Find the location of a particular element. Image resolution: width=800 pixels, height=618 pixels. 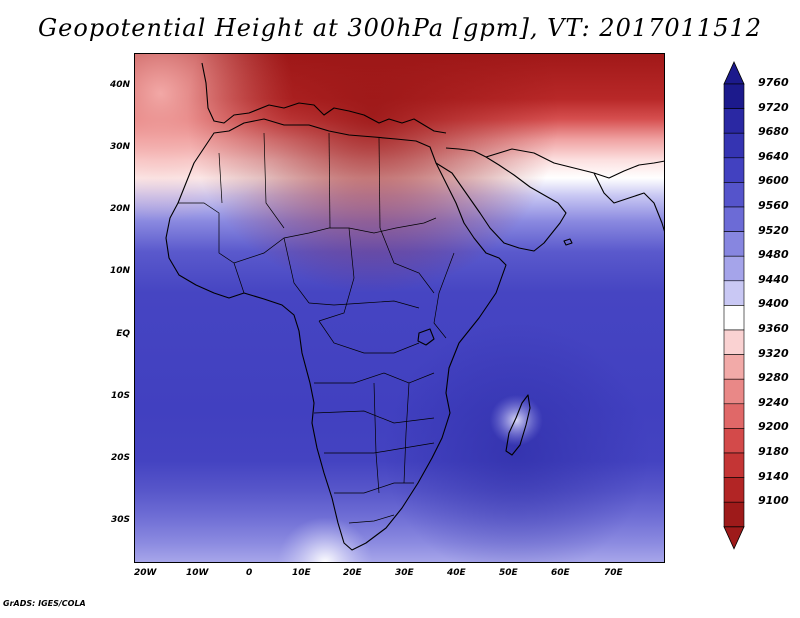

xtick-0: 0 is located at coordinates (249, 573).